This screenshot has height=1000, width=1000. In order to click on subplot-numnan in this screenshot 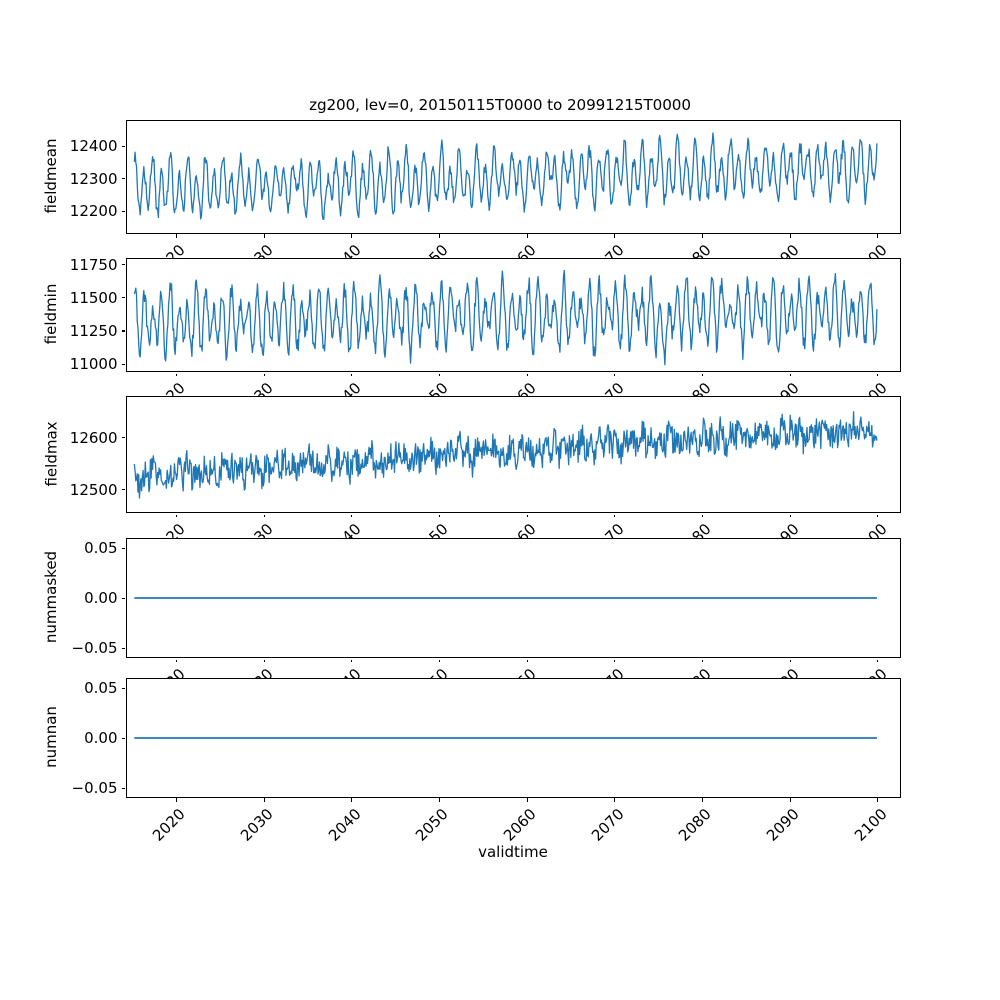, I will do `click(513, 738)`.